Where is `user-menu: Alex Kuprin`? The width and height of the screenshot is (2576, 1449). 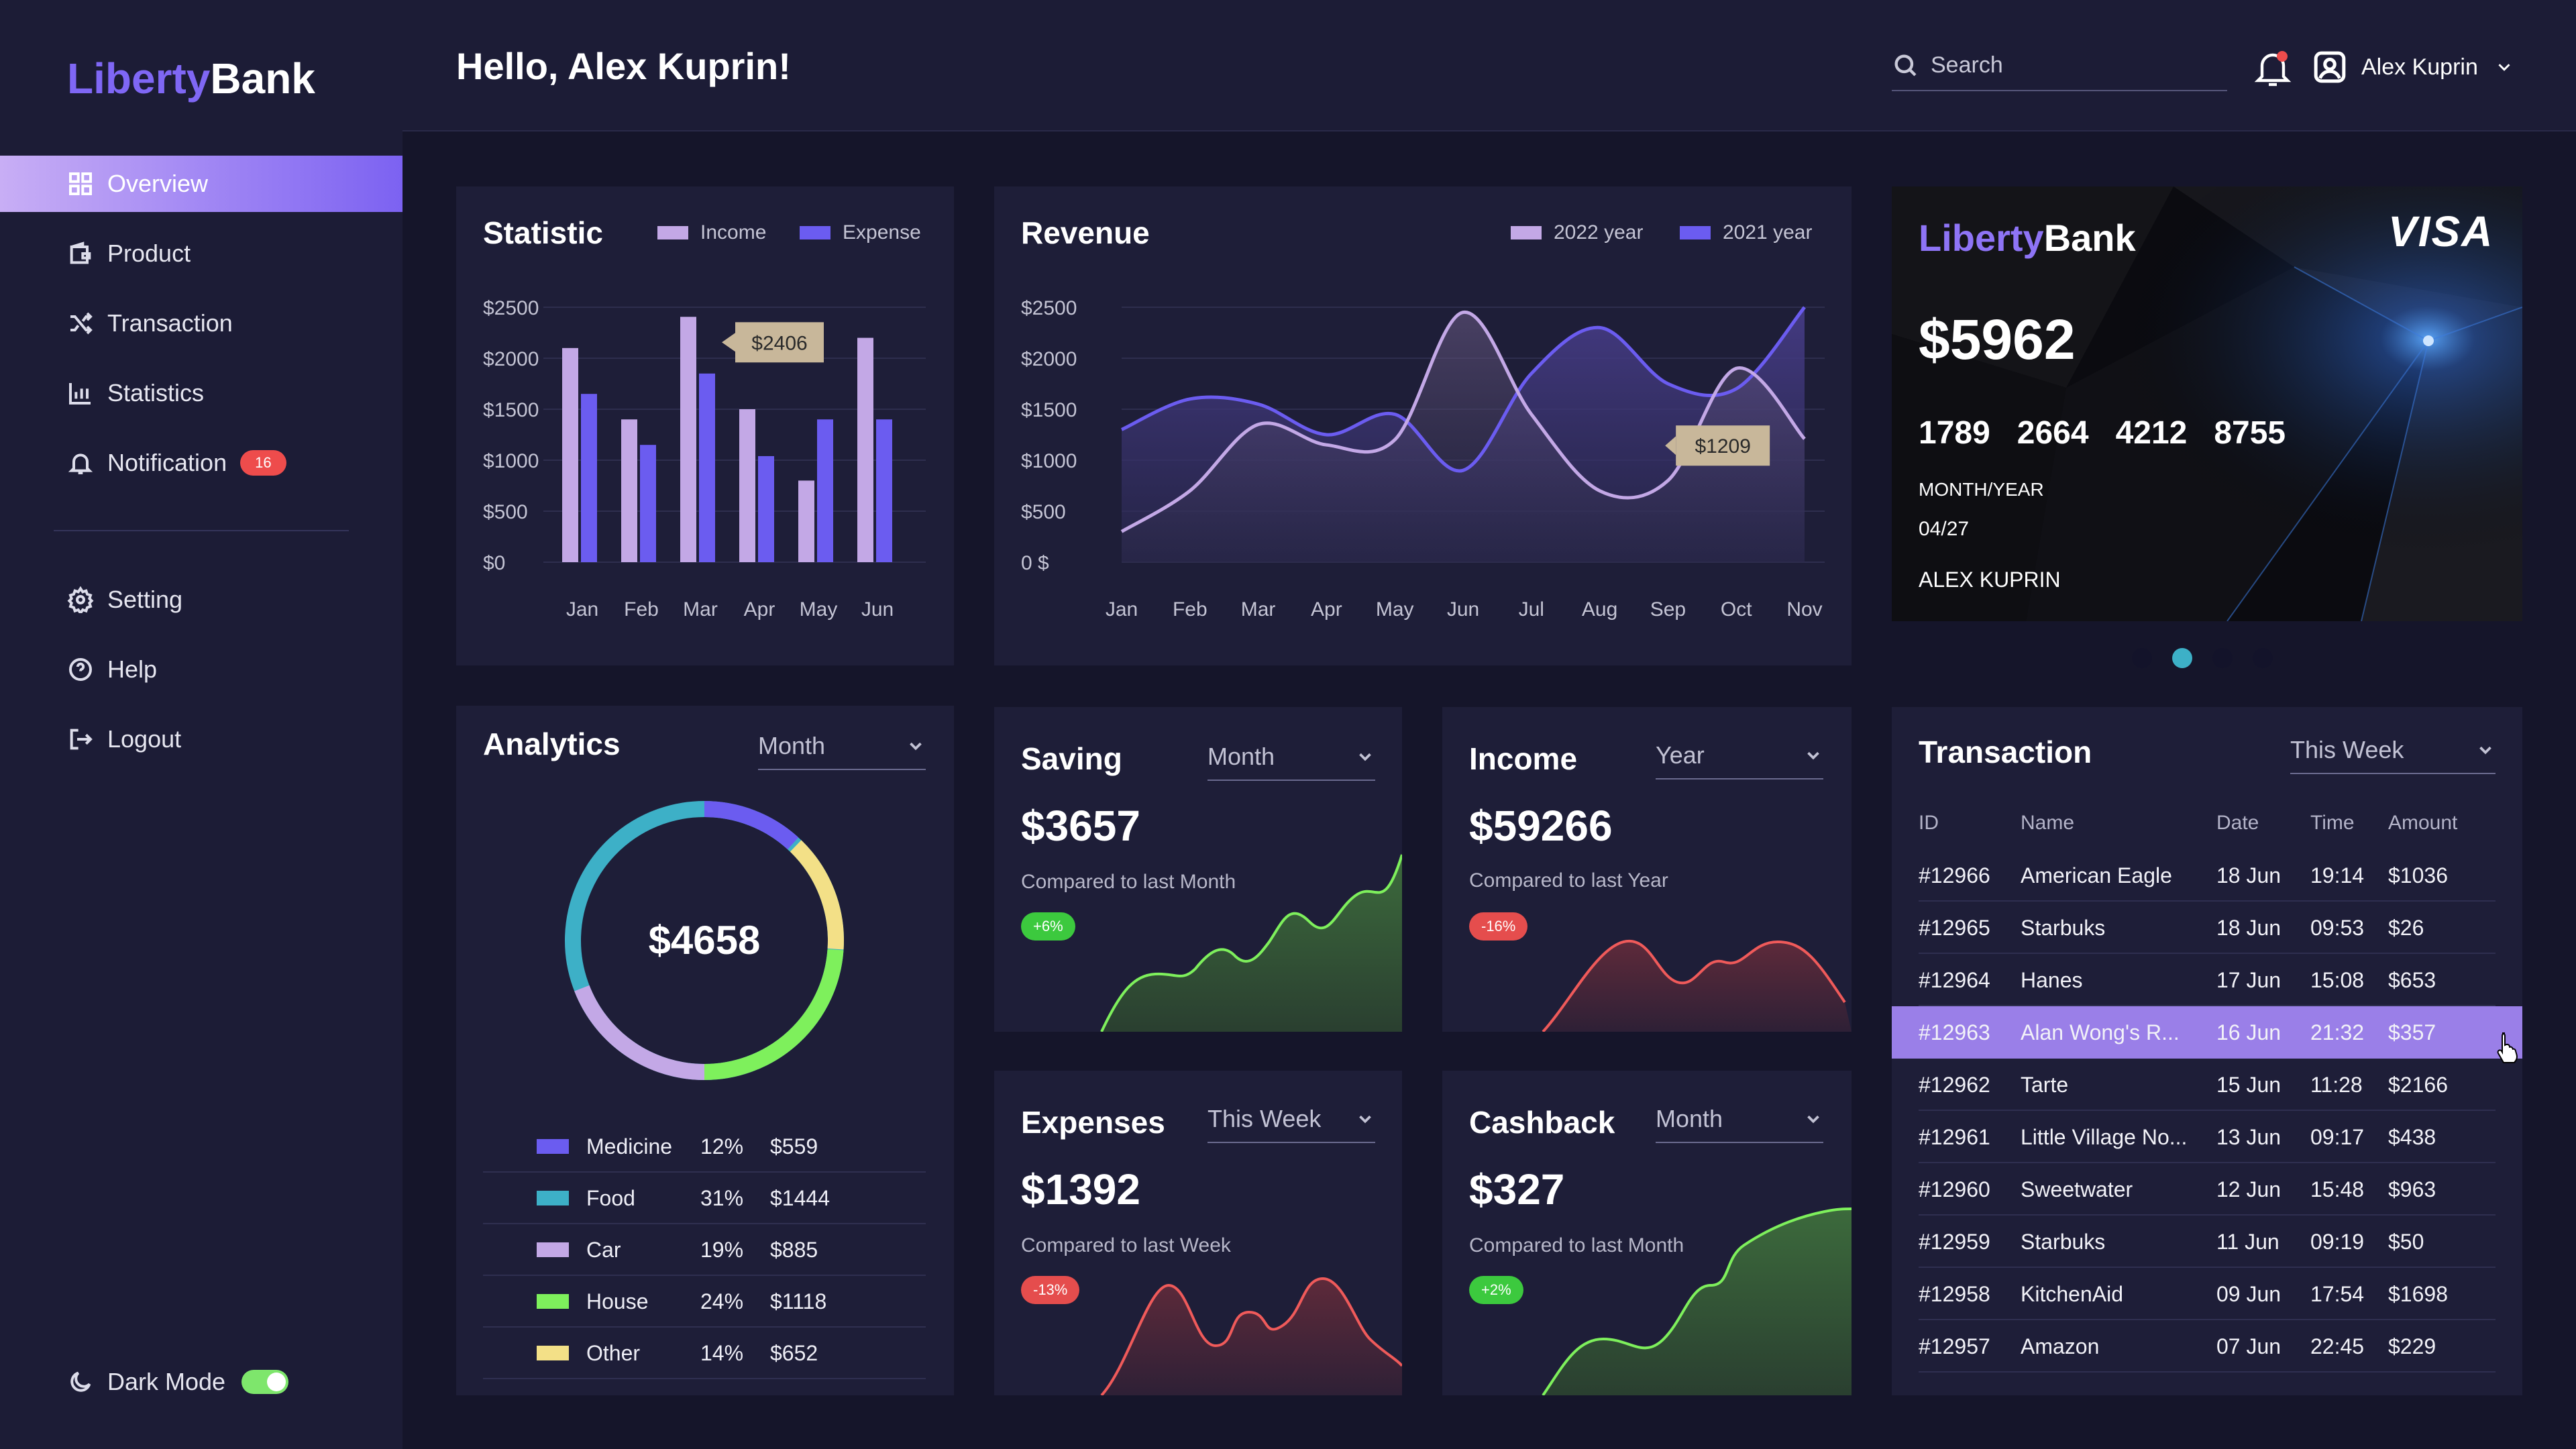
user-menu: Alex Kuprin is located at coordinates (2413, 67).